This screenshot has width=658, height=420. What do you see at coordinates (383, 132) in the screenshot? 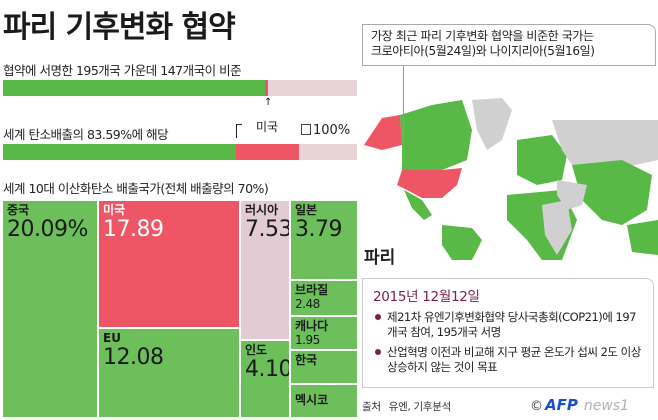
I see `map-alaska` at bounding box center [383, 132].